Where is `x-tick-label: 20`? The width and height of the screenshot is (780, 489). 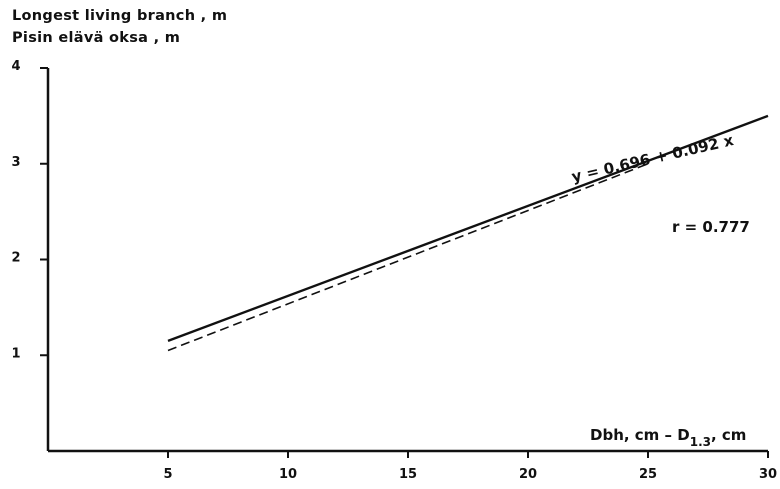 x-tick-label: 20 is located at coordinates (528, 474).